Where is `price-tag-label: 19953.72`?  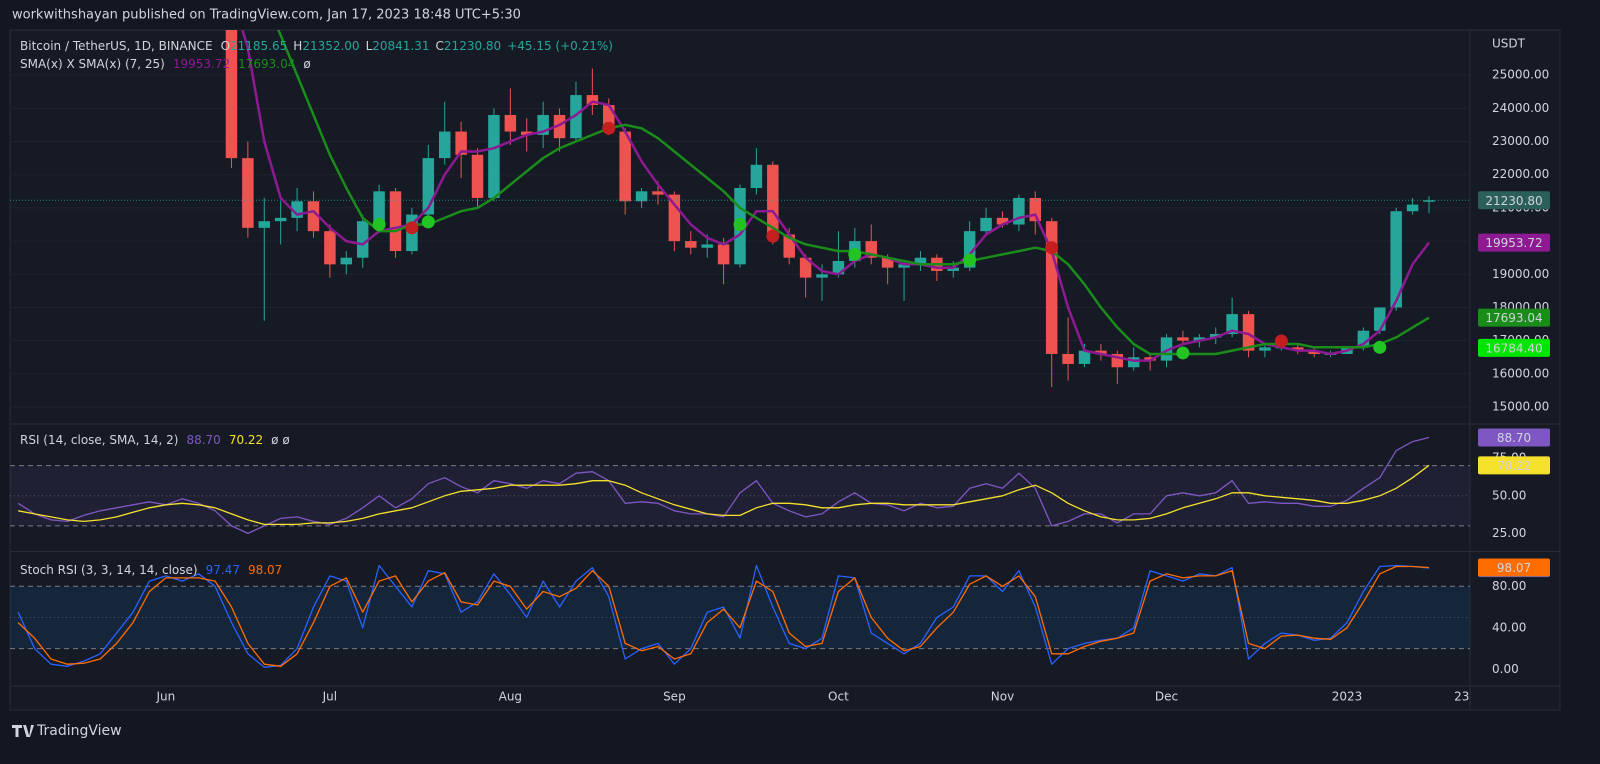 price-tag-label: 19953.72 is located at coordinates (1513, 243).